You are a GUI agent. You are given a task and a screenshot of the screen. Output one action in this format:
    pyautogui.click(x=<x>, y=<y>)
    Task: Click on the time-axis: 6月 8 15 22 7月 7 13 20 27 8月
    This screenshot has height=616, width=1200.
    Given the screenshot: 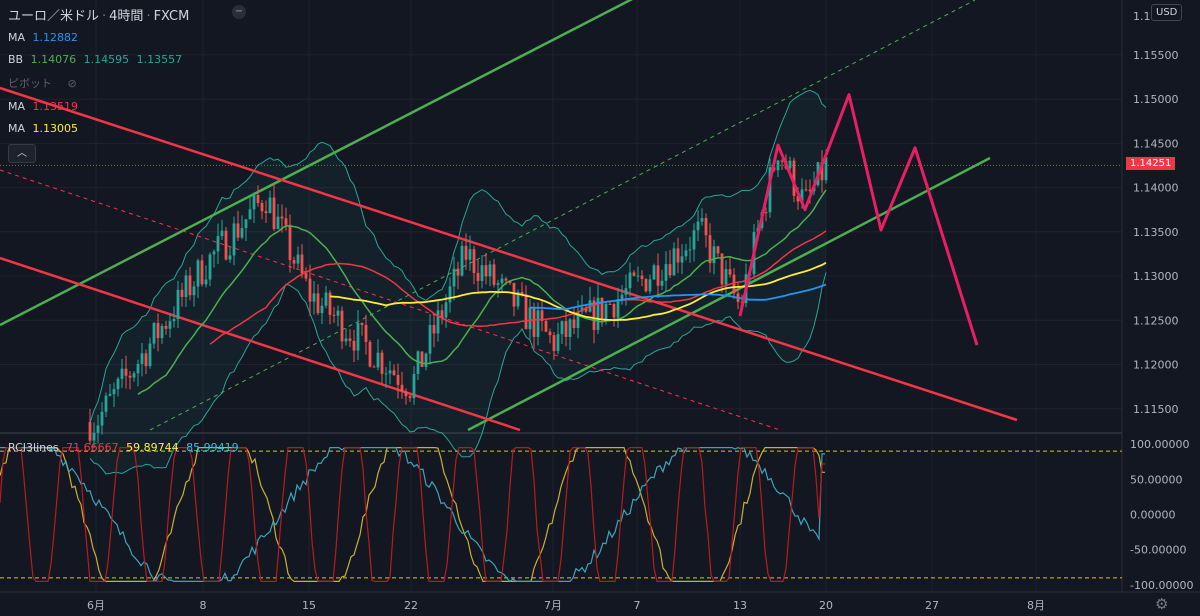 What is the action you would take?
    pyautogui.click(x=566, y=605)
    